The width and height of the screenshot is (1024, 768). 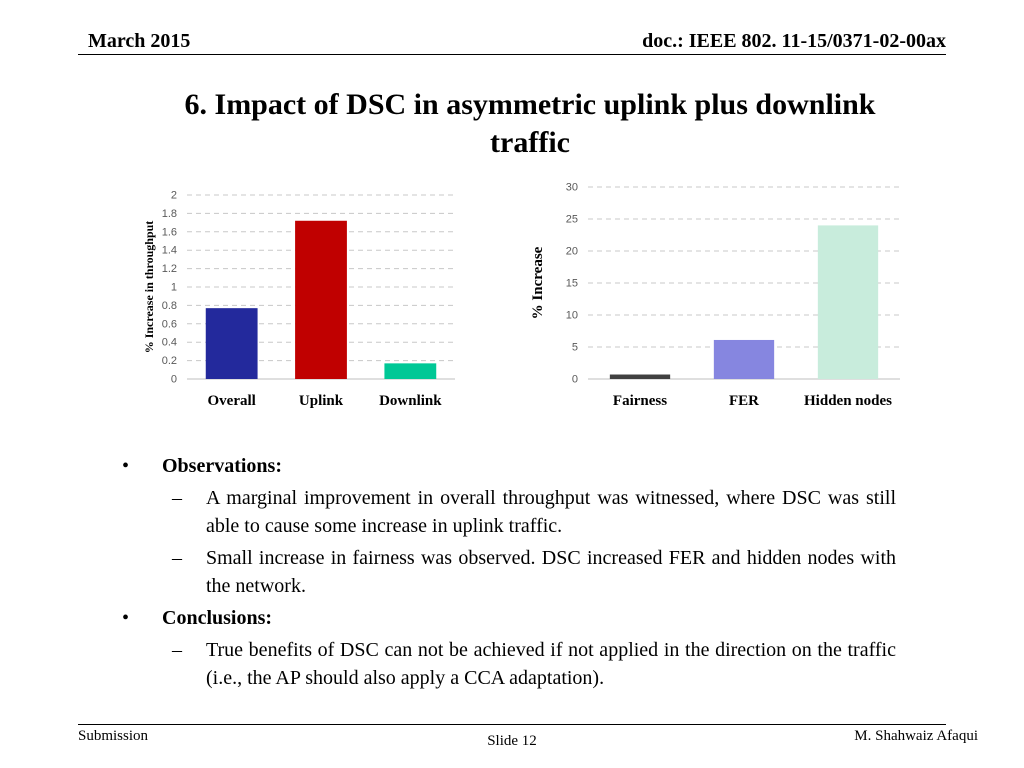 What do you see at coordinates (513, 466) in the screenshot?
I see `observations-bullet: • Observations:` at bounding box center [513, 466].